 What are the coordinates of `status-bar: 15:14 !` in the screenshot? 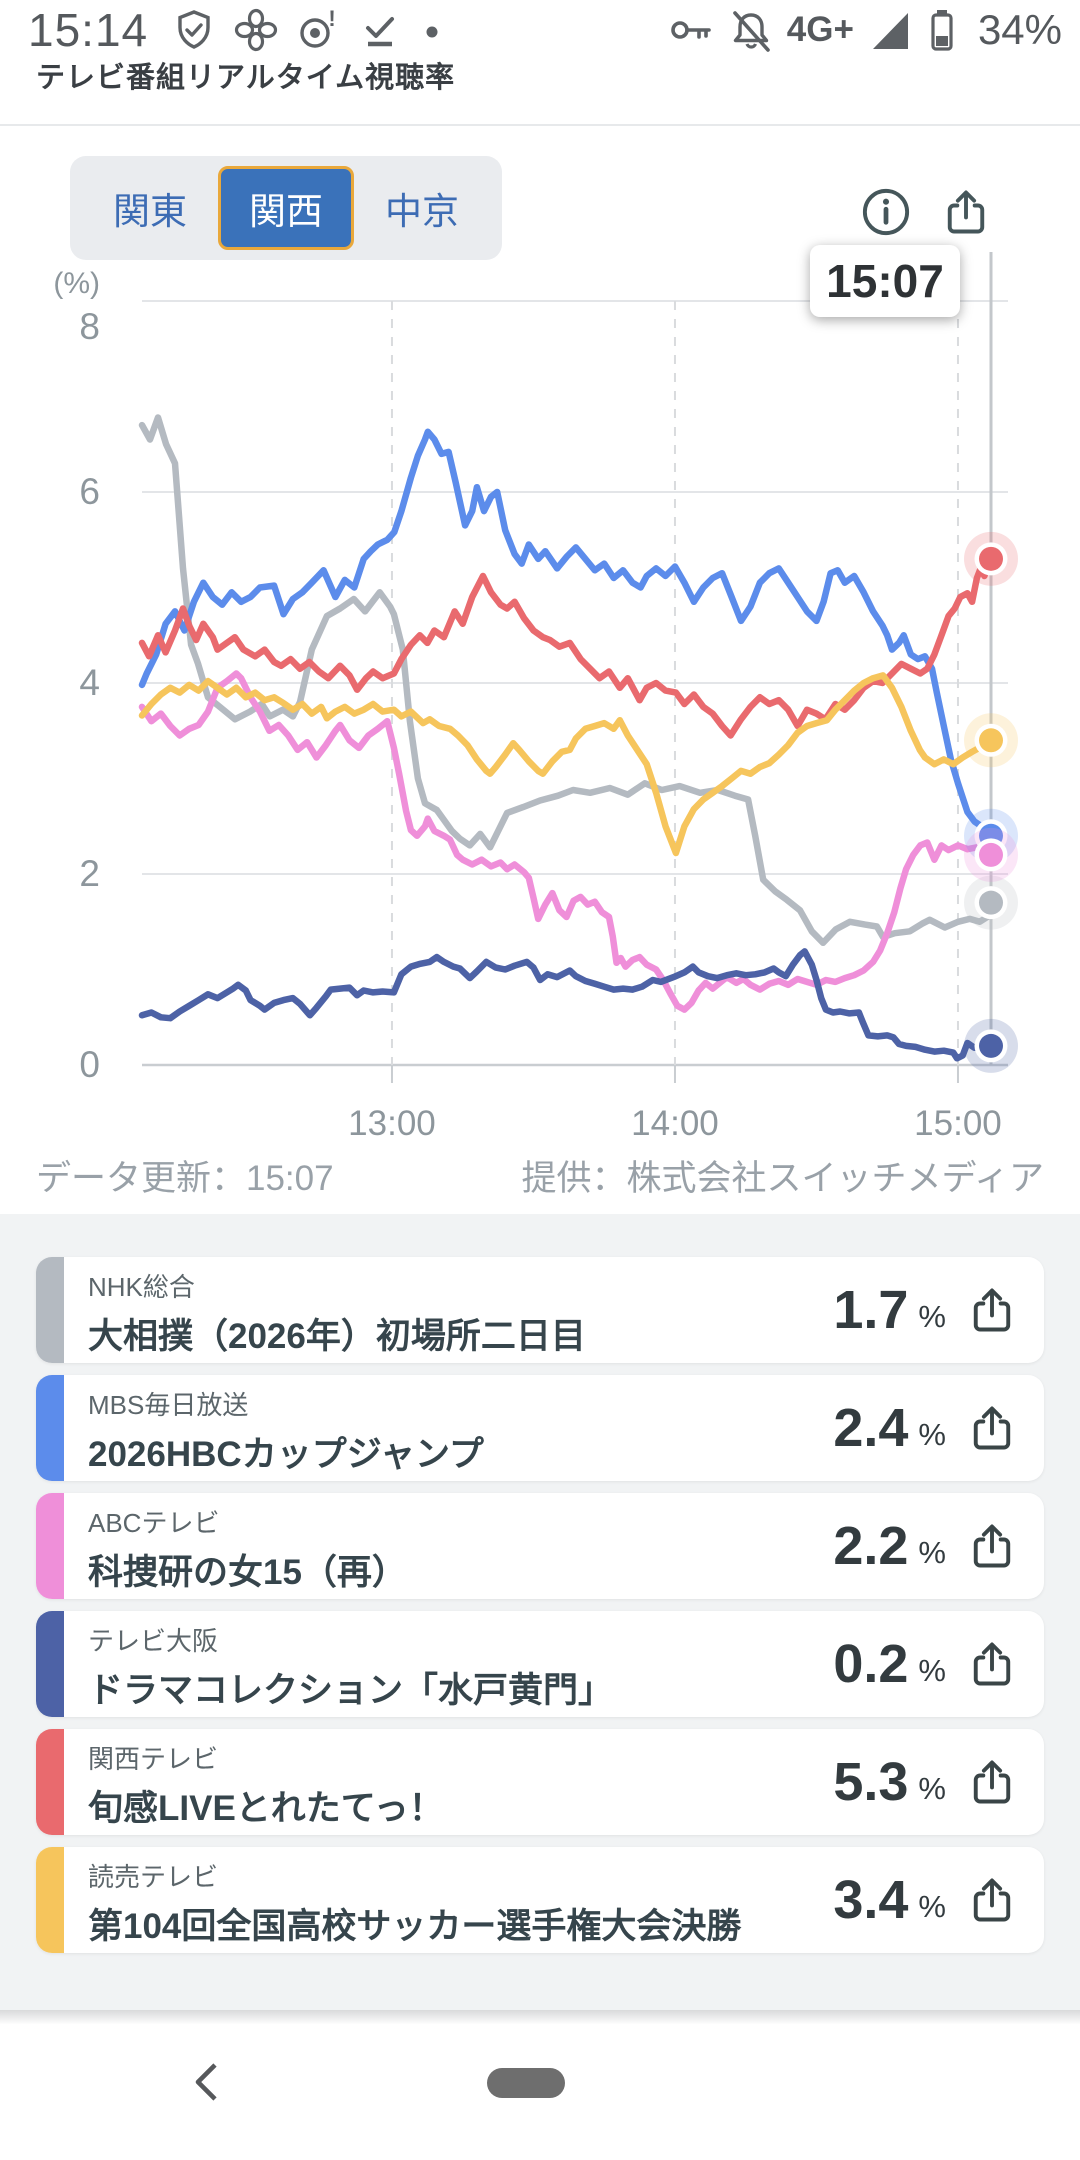 It's located at (540, 30).